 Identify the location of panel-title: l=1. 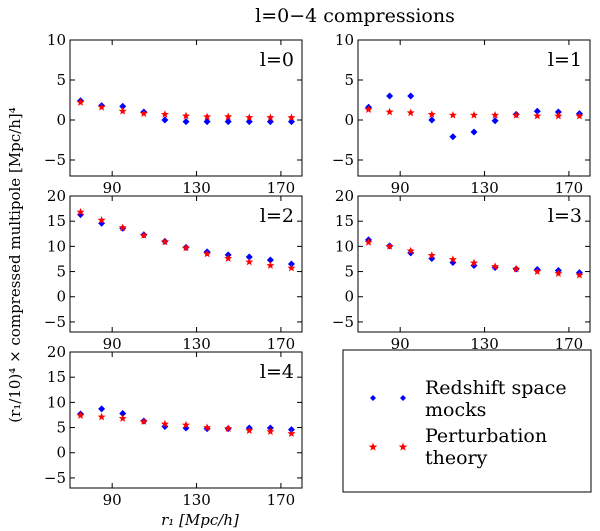
(565, 60).